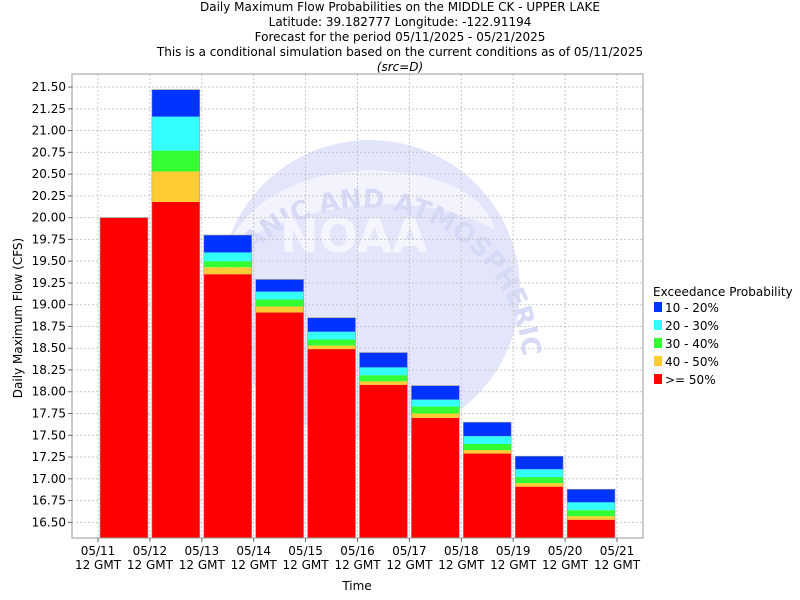  Describe the element at coordinates (409, 551) in the screenshot. I see `x-tick-date: 05/17` at that location.